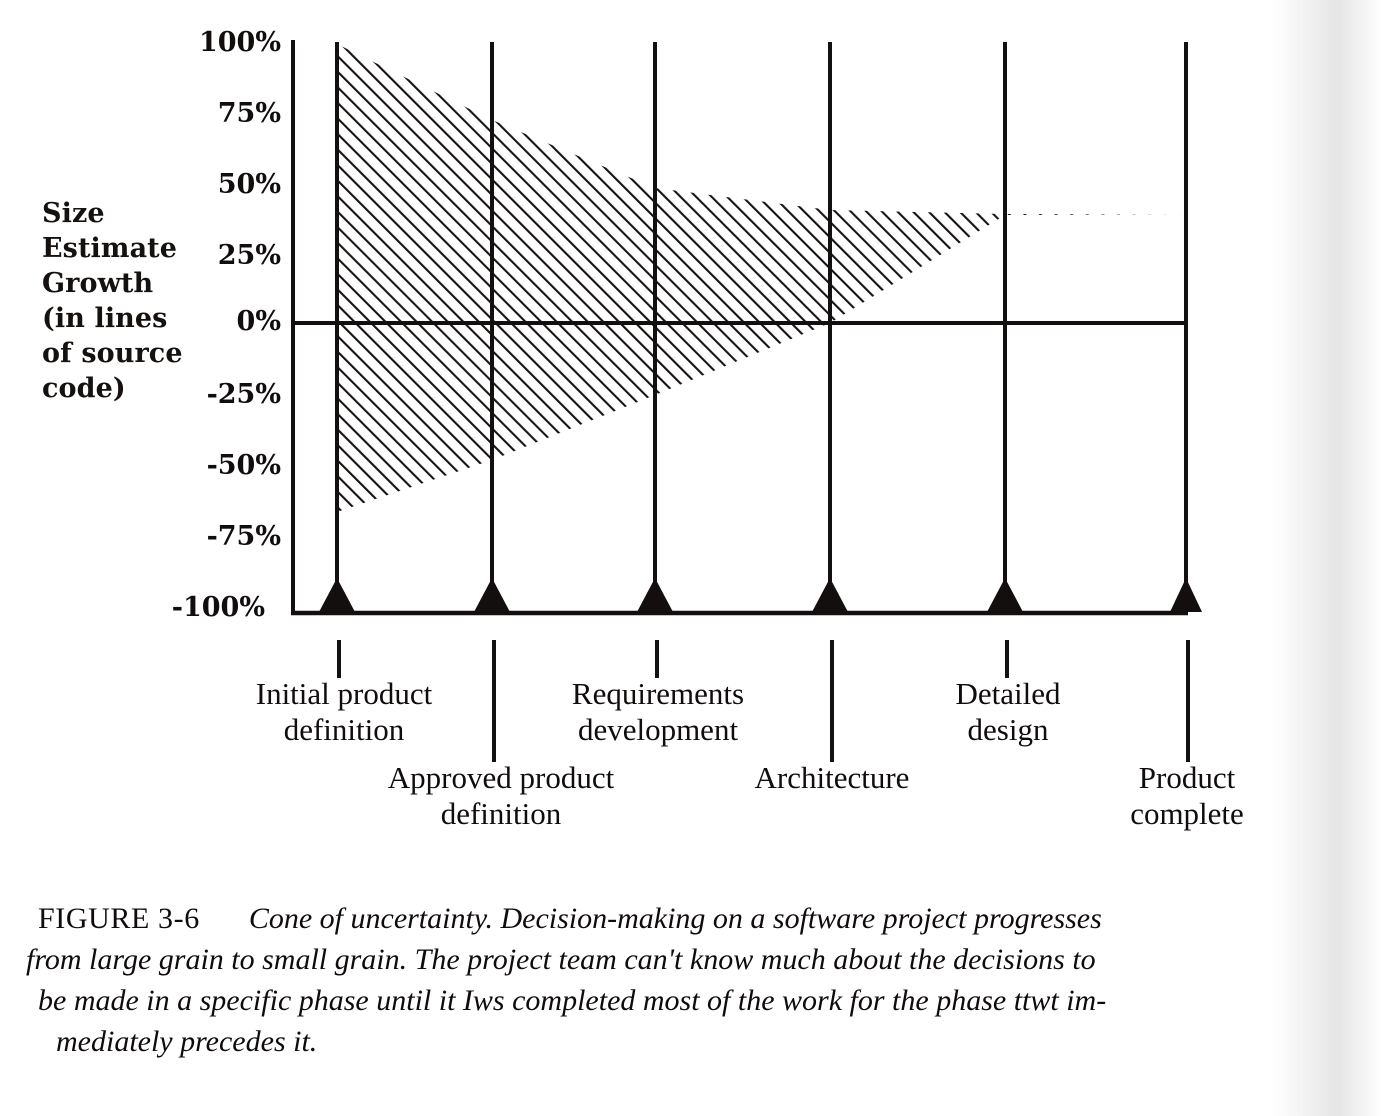  What do you see at coordinates (1008, 729) in the screenshot?
I see `milestone-label-line: design` at bounding box center [1008, 729].